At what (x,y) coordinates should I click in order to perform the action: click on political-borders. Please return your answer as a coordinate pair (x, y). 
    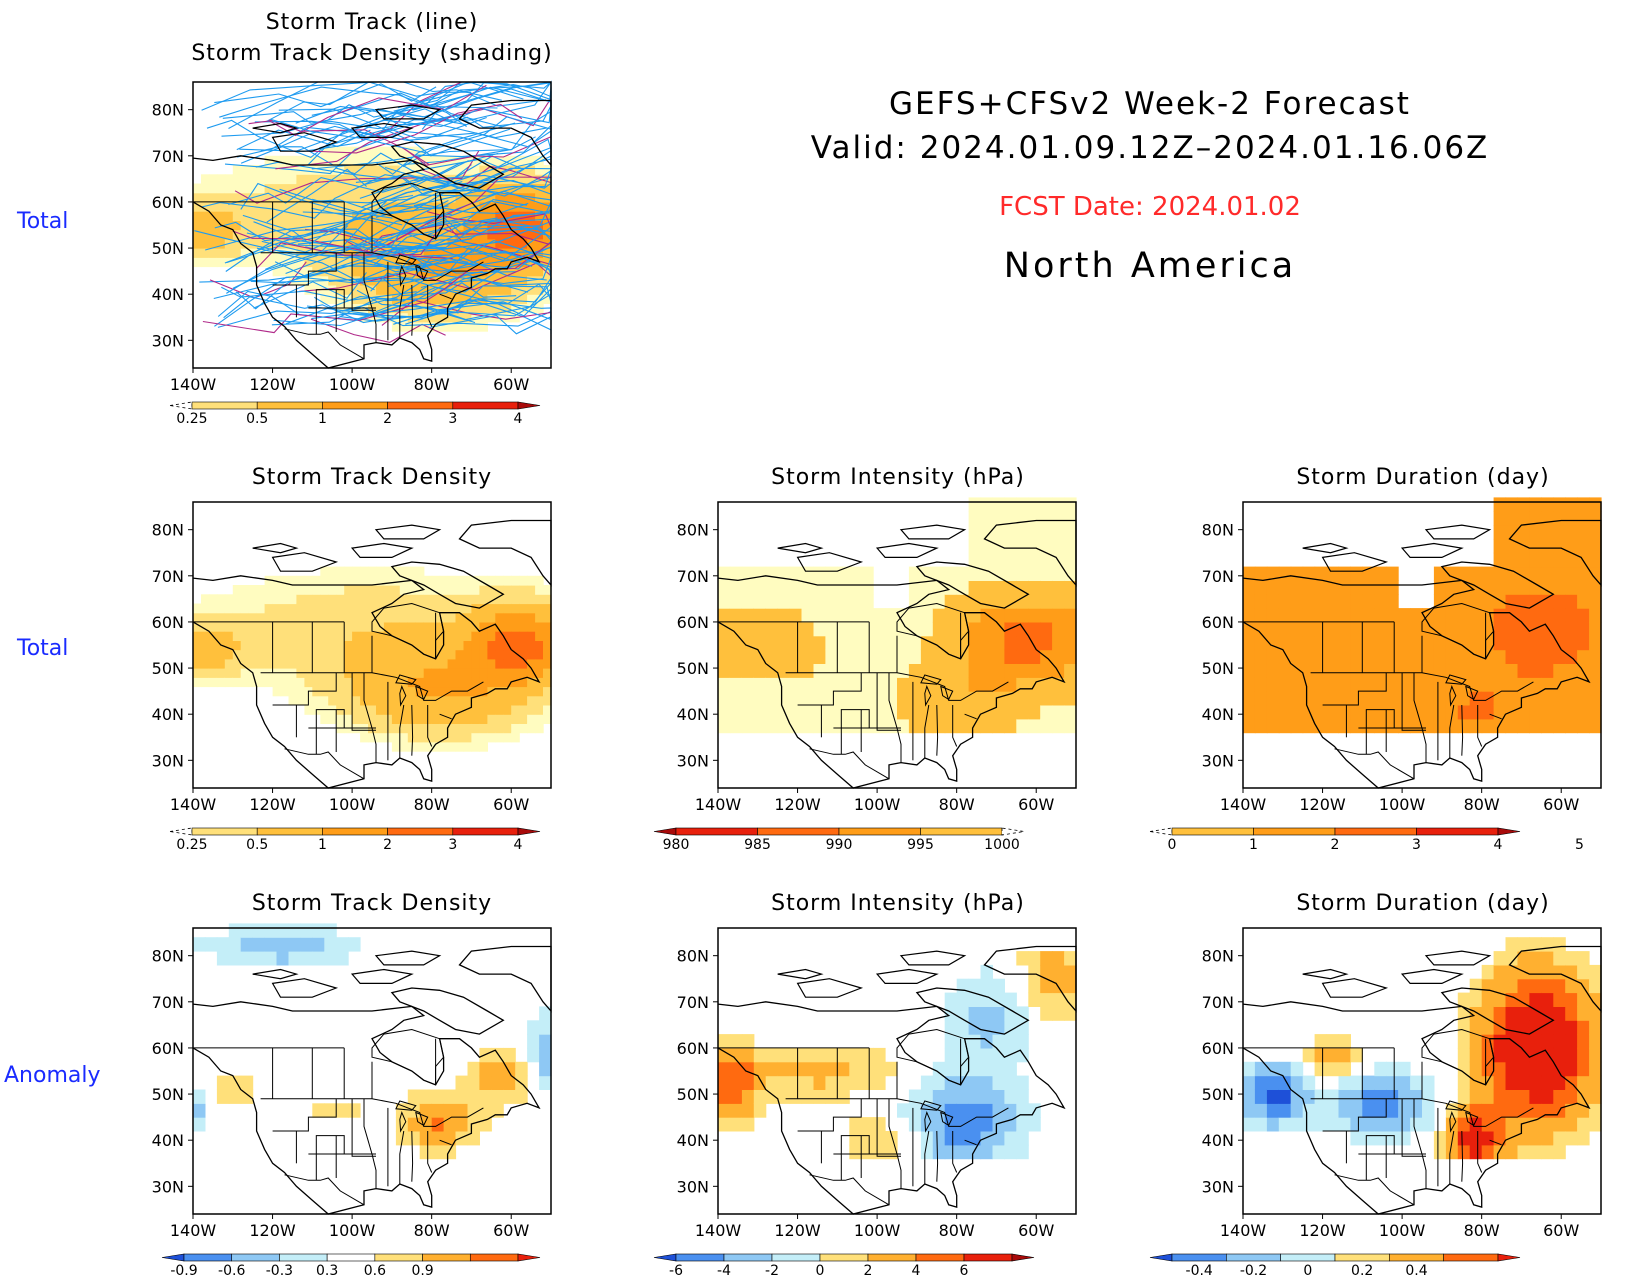
    Looking at the image, I should click on (338, 696).